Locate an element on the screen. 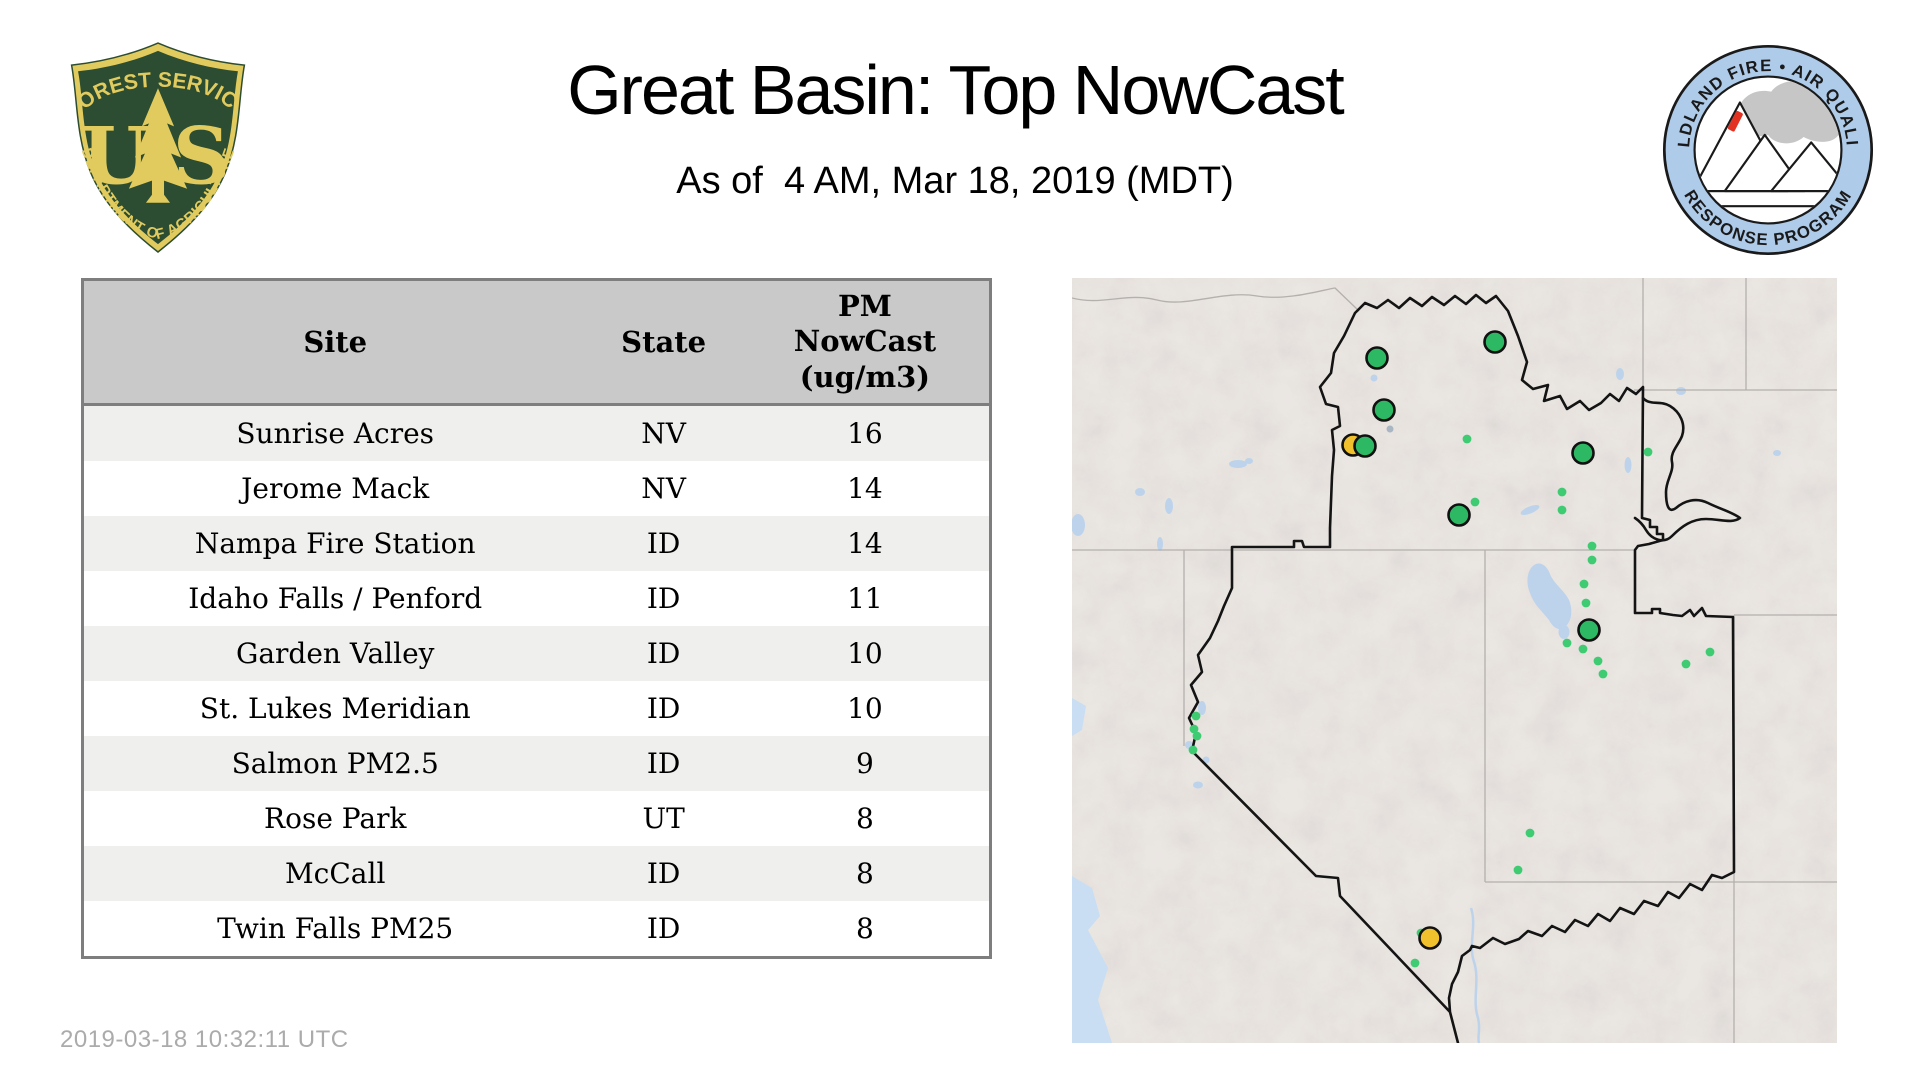  table-row: Nampa Fire Station ID 14 is located at coordinates (536, 543).